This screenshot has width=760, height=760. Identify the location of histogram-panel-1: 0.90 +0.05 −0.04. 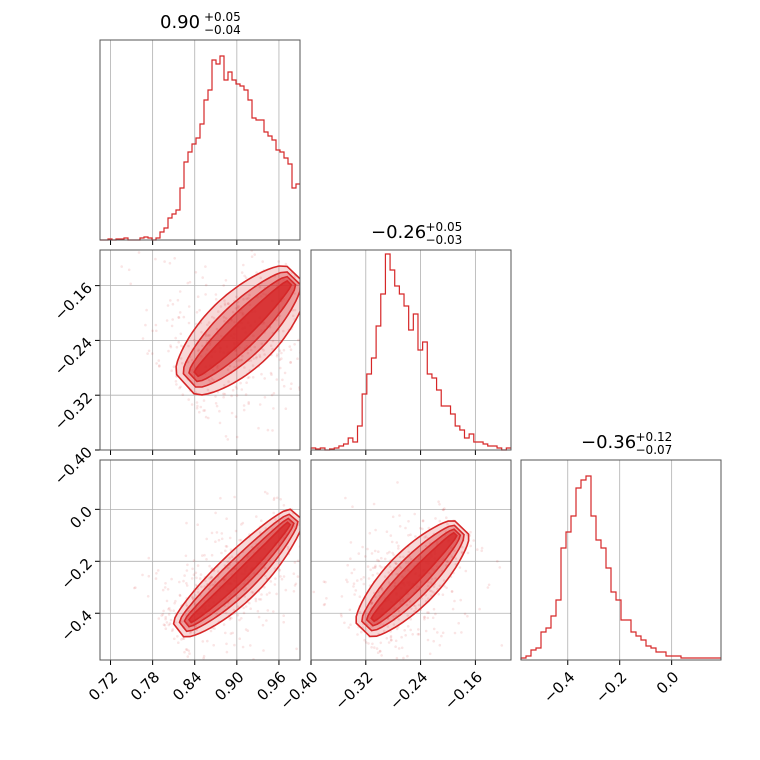
(200, 127).